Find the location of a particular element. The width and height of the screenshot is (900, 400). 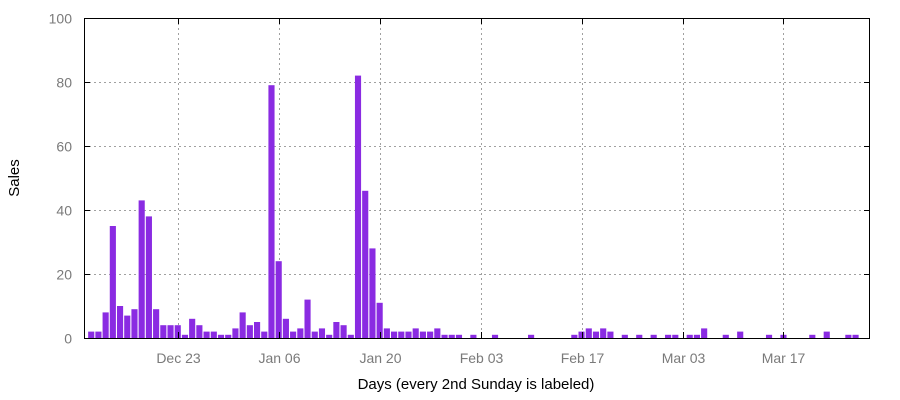

y-tick-label: 20 is located at coordinates (64, 275).